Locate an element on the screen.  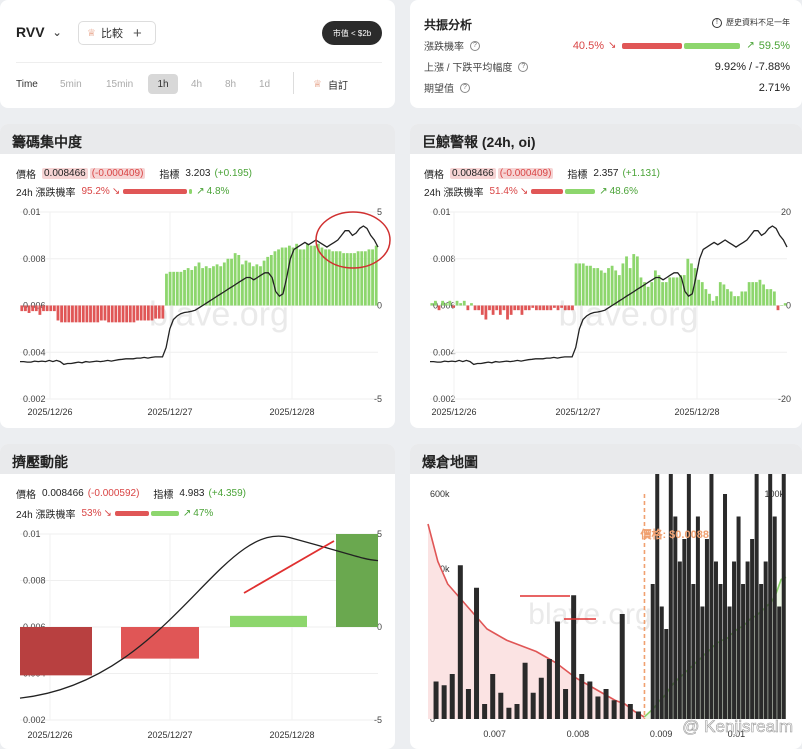
custom-button: ♕ 自訂 is located at coordinates (330, 84).